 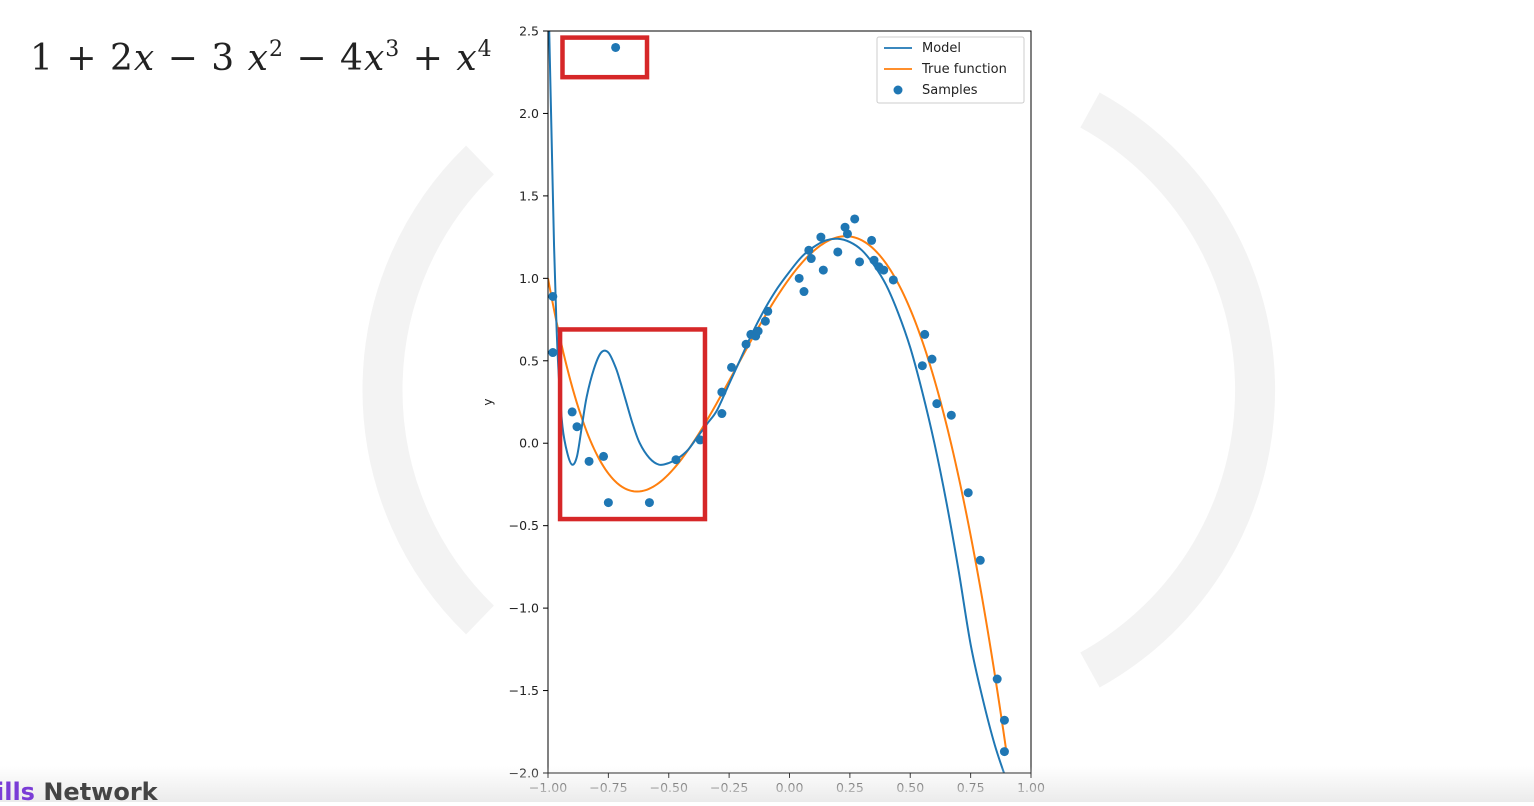 What do you see at coordinates (524, 690) in the screenshot?
I see `y-tick-label: −1.5` at bounding box center [524, 690].